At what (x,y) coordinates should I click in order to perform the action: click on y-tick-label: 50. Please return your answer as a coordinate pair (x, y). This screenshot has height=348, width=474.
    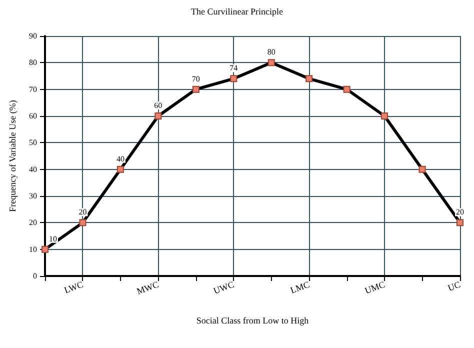
    Looking at the image, I should click on (33, 143).